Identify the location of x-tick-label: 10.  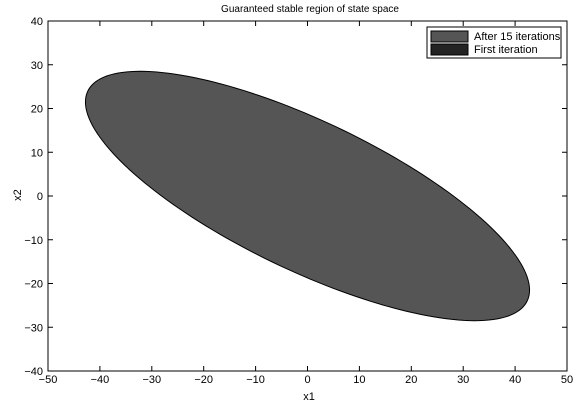
(359, 380).